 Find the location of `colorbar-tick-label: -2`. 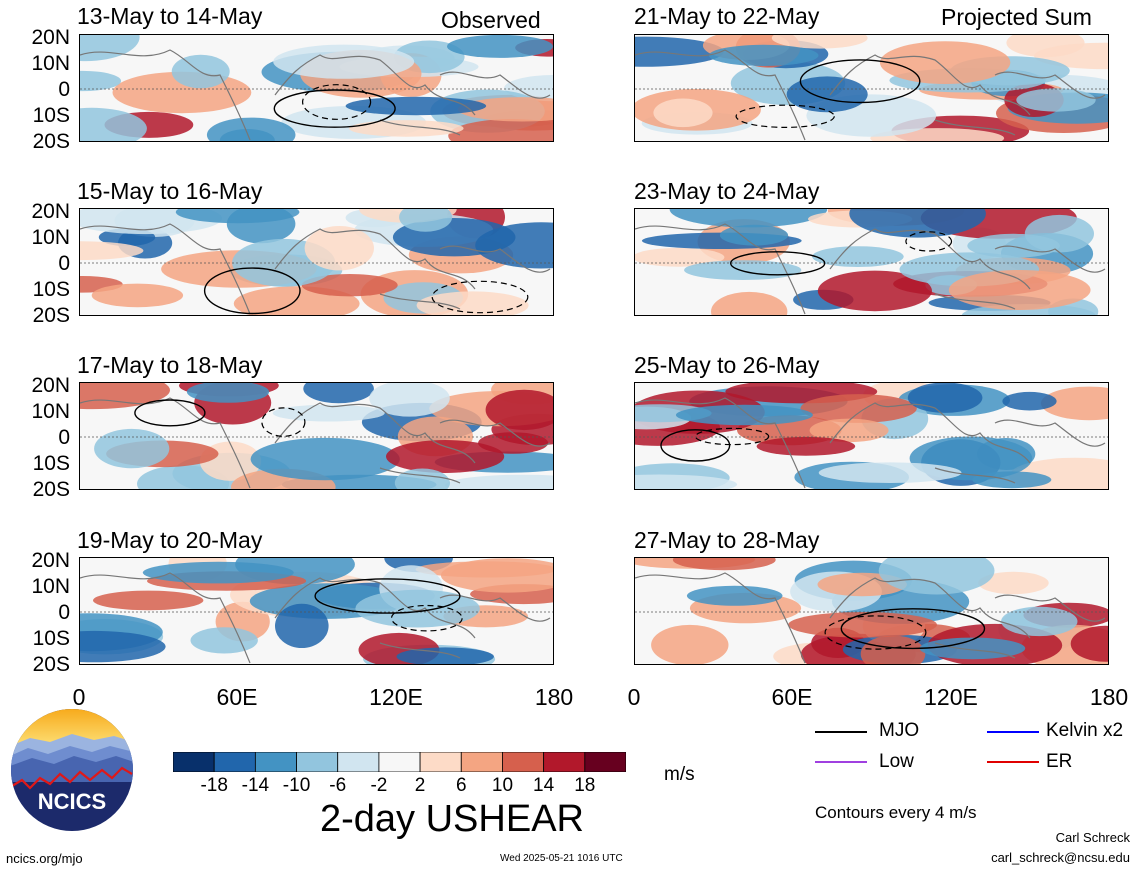

colorbar-tick-label: -2 is located at coordinates (379, 785).